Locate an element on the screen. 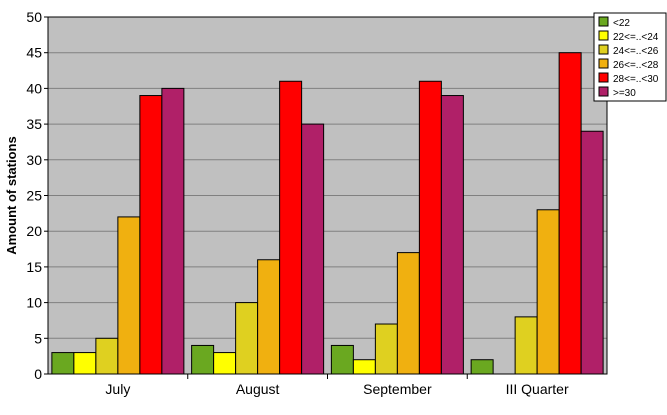 This screenshot has width=667, height=415. y-tick-label: 40 is located at coordinates (34, 88).